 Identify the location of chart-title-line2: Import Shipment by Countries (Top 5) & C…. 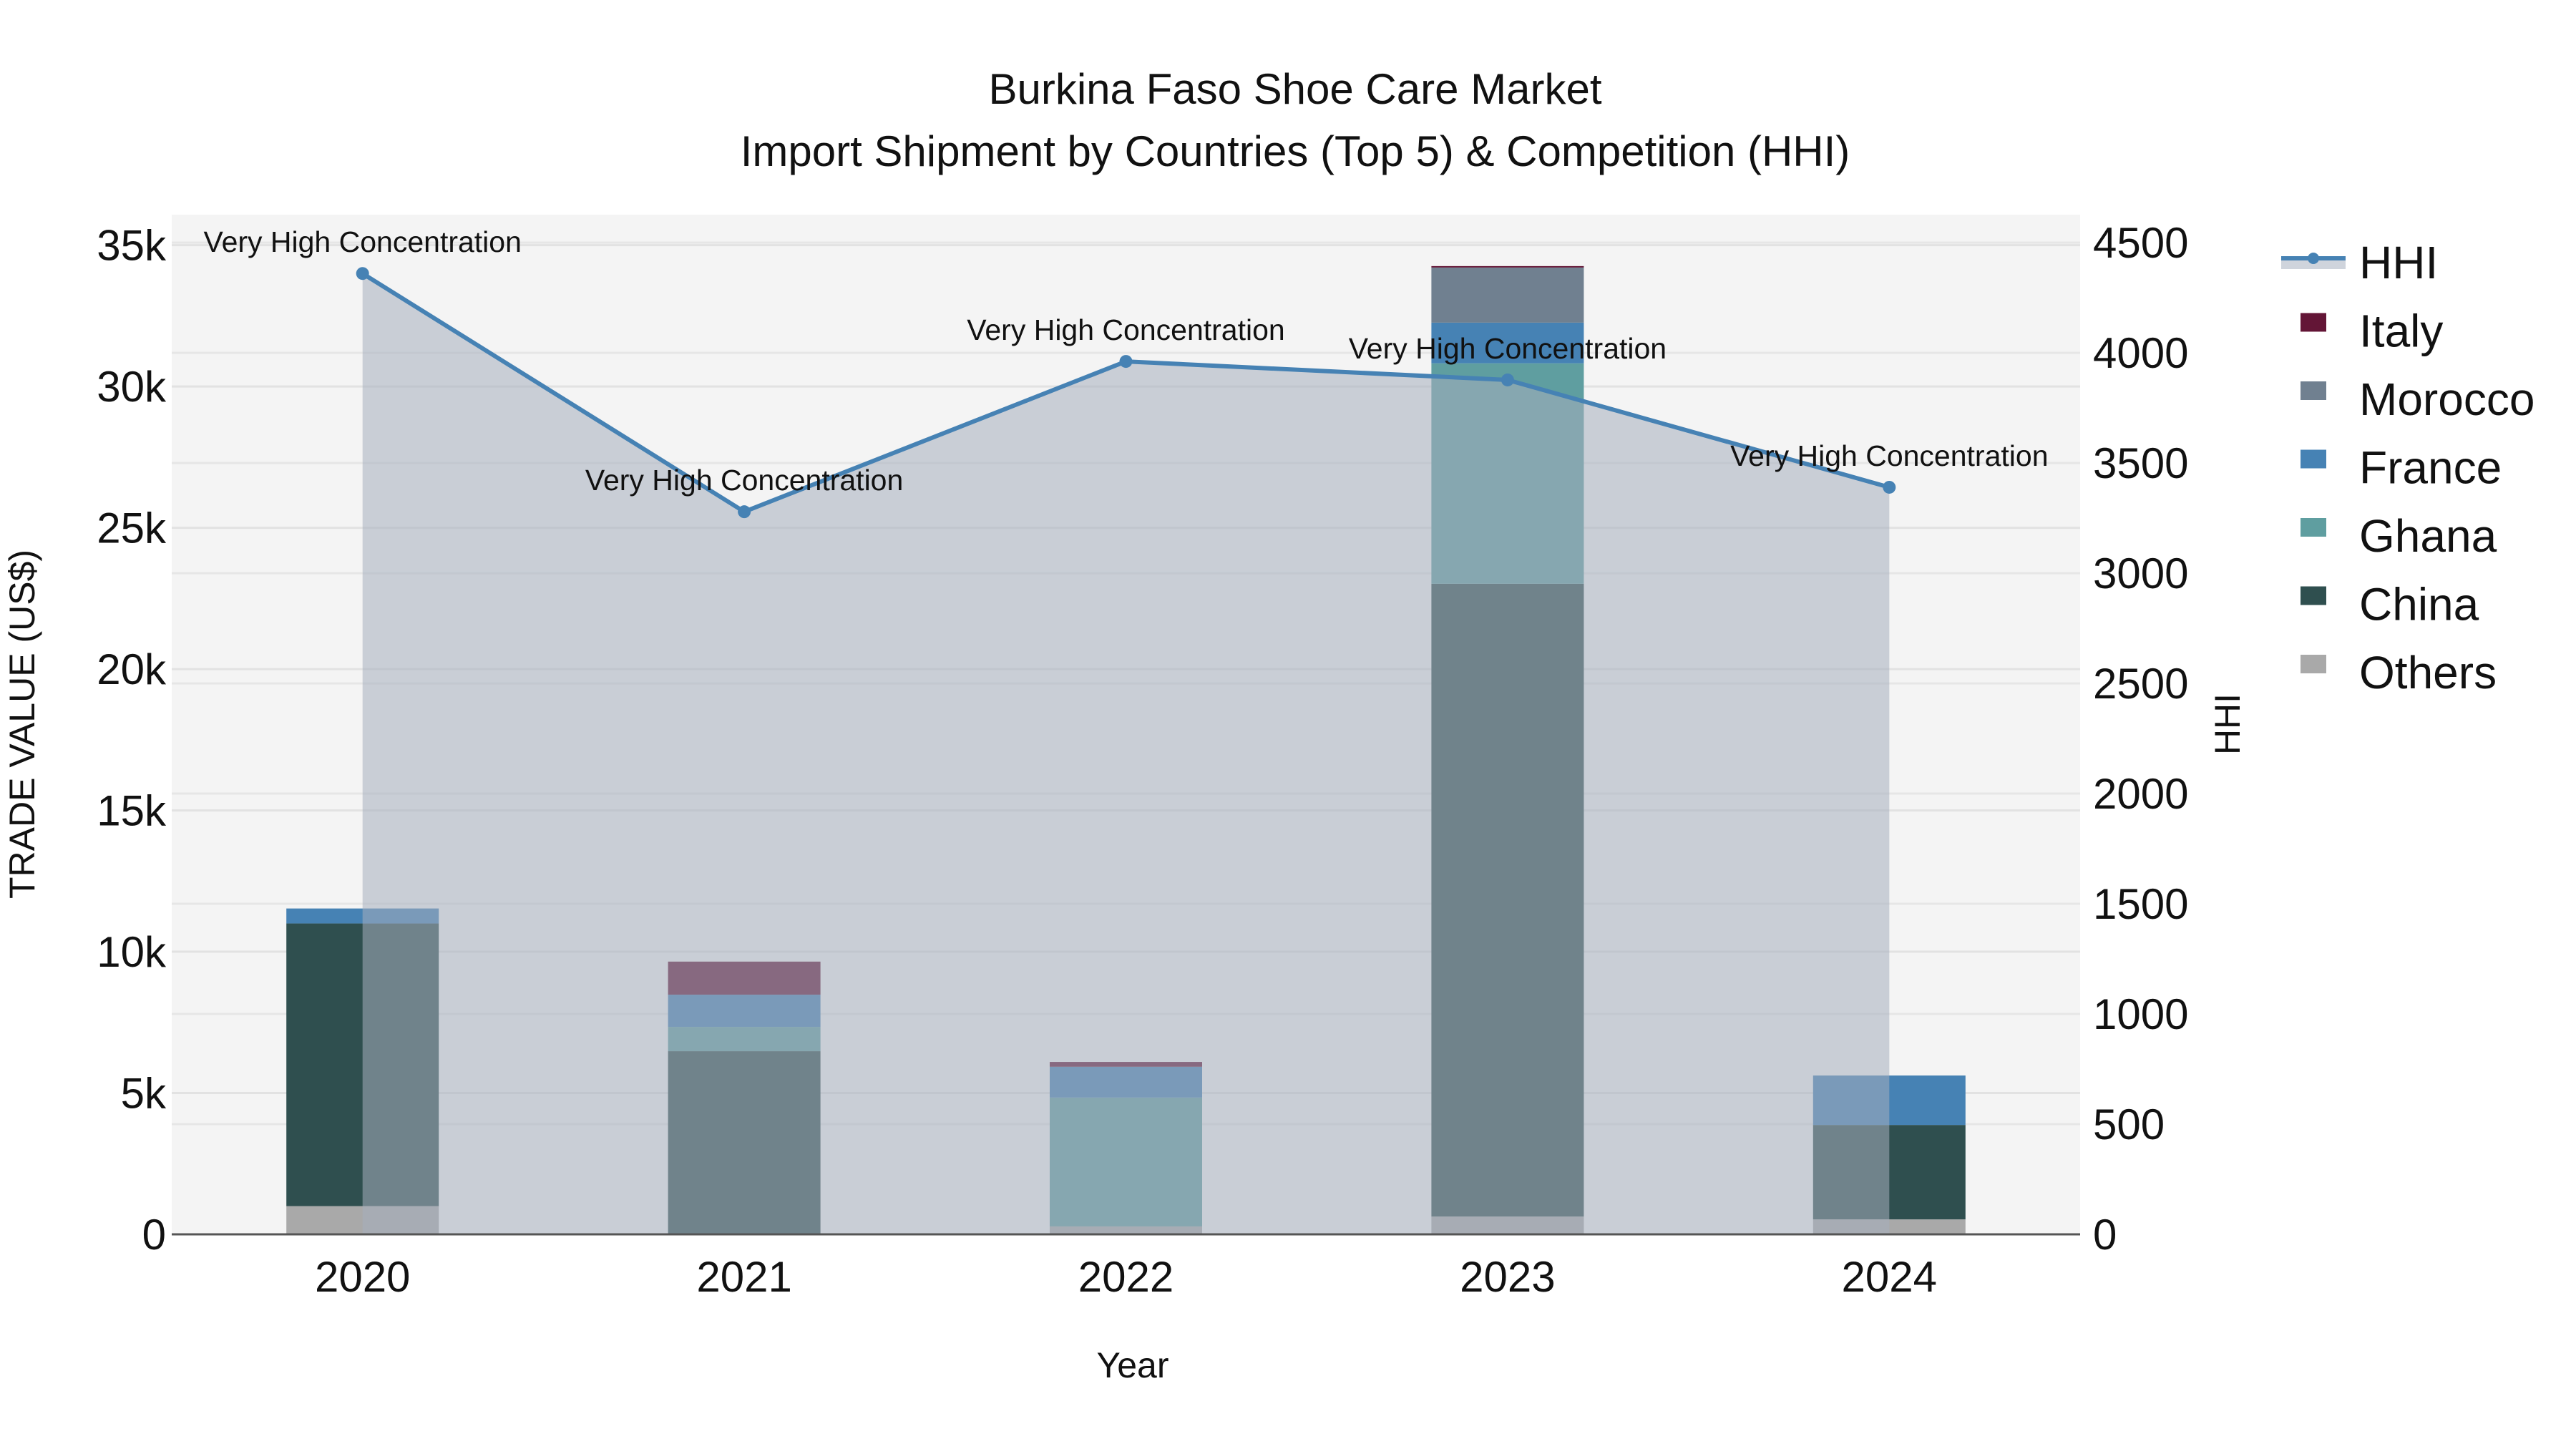
(1295, 151).